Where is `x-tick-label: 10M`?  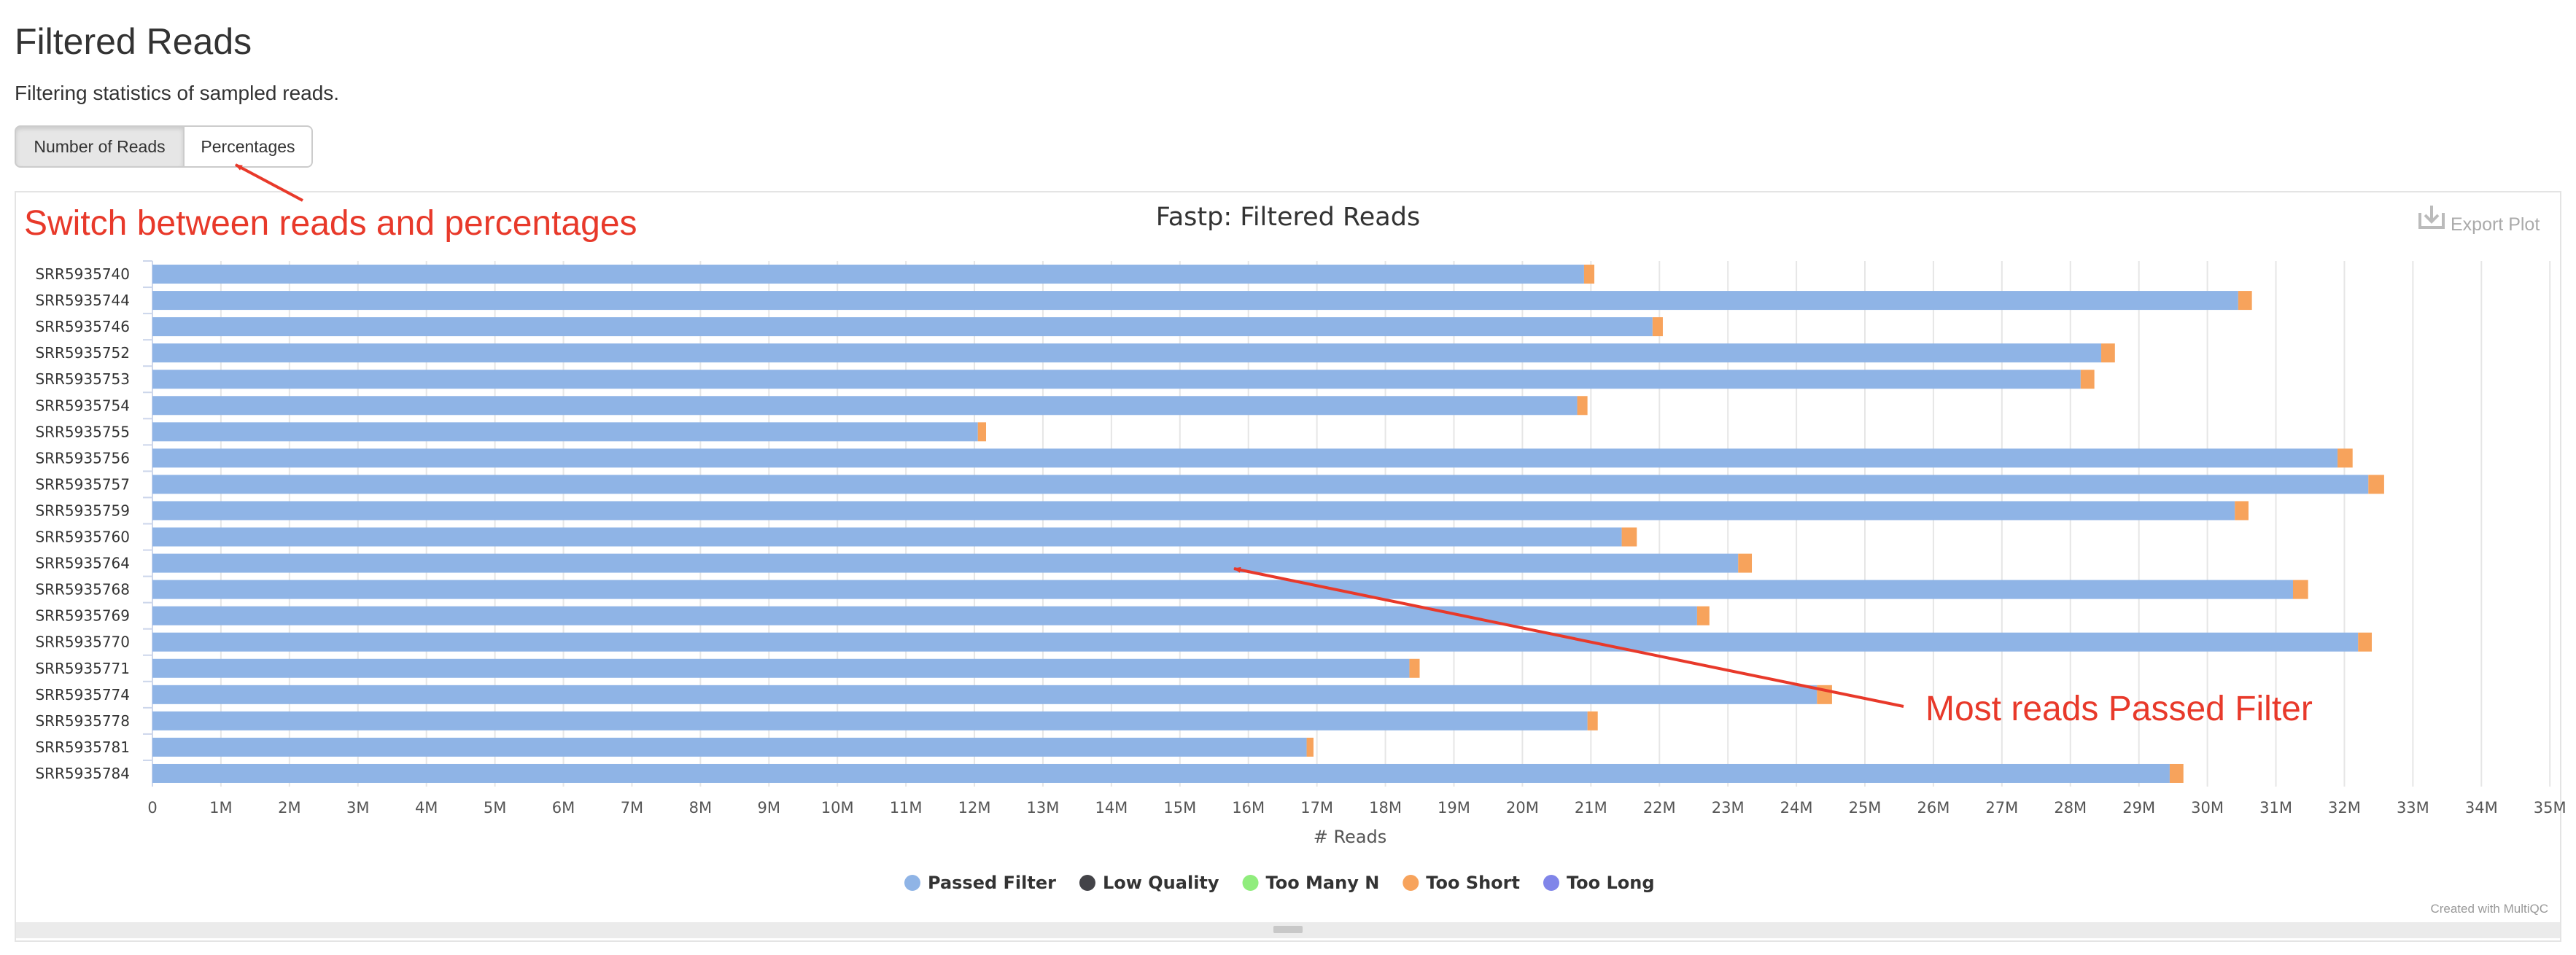 x-tick-label: 10M is located at coordinates (838, 807).